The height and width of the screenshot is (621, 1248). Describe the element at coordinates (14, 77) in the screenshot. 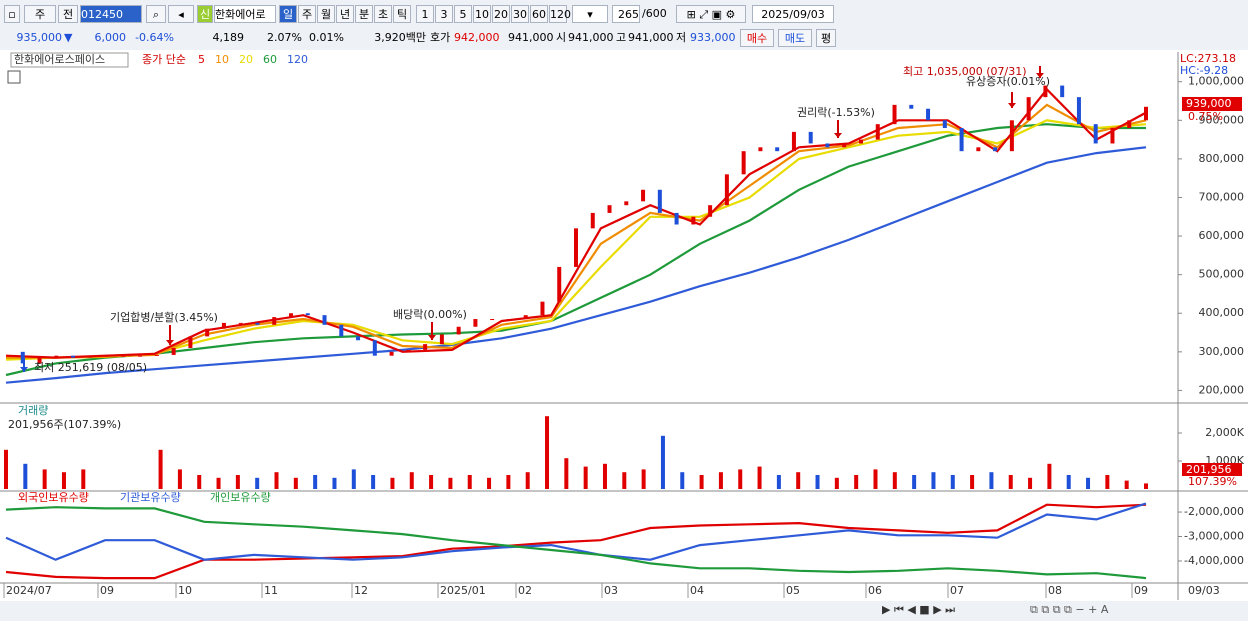

I see `table-icon` at that location.